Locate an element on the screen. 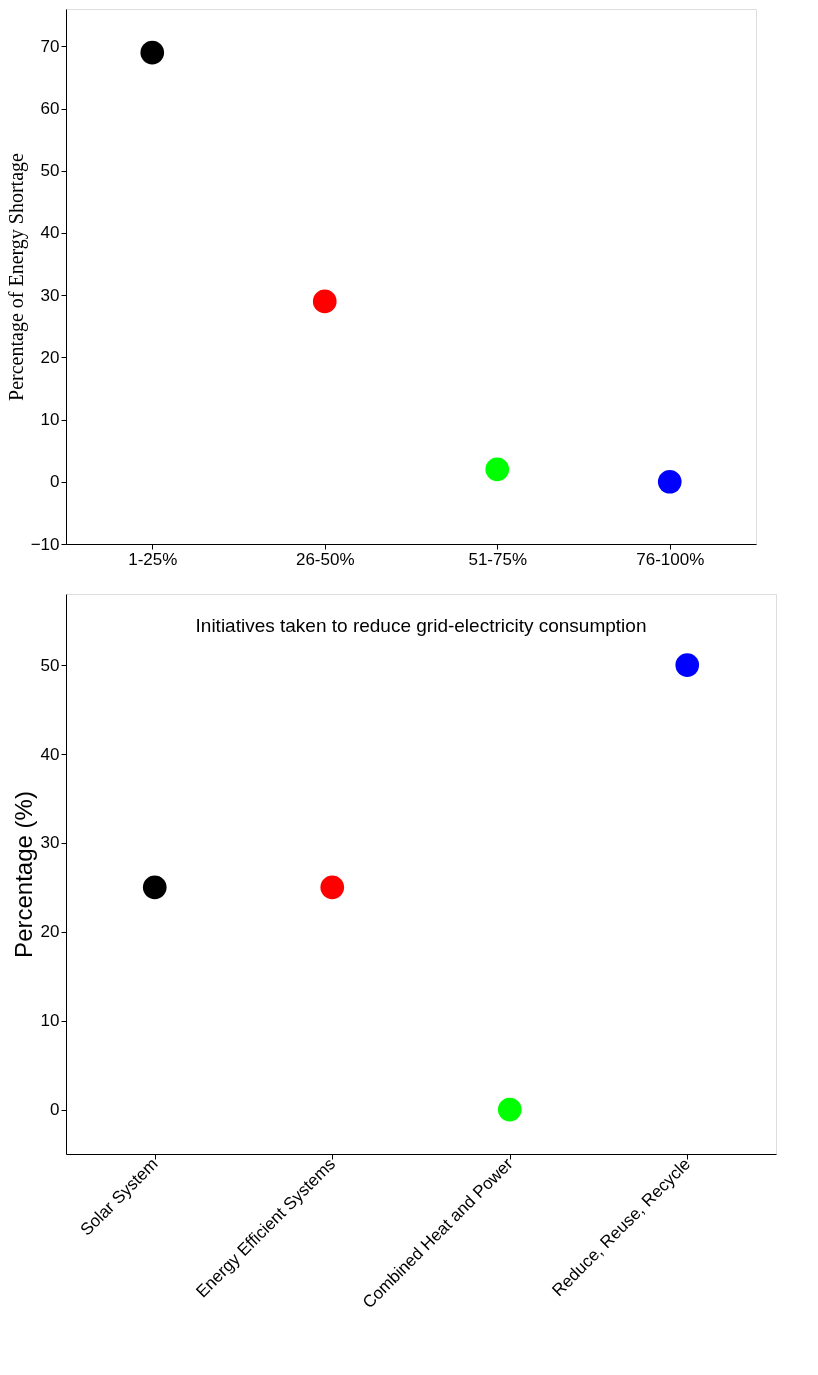  text: Initiatives taken to reduce grid-electricity consumption is located at coordinates (421, 625).